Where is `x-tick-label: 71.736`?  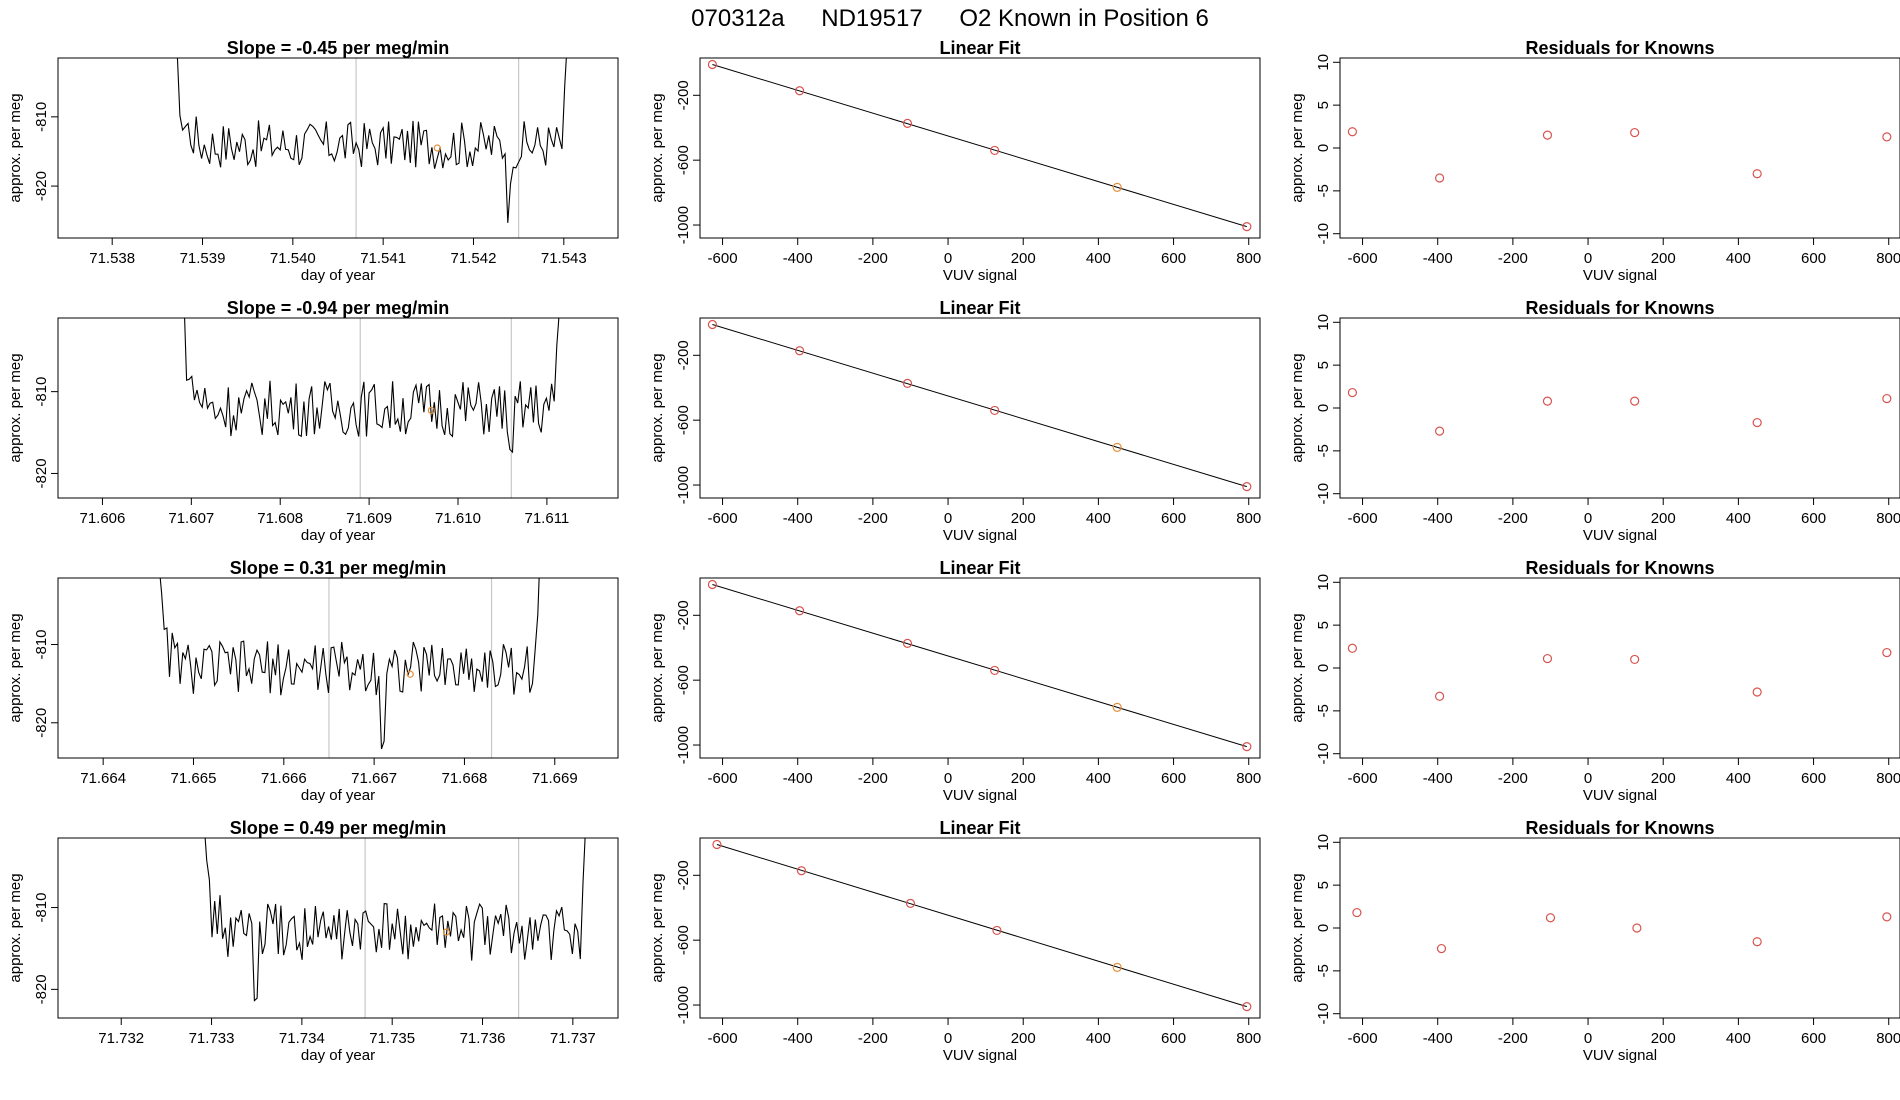
x-tick-label: 71.736 is located at coordinates (483, 1038).